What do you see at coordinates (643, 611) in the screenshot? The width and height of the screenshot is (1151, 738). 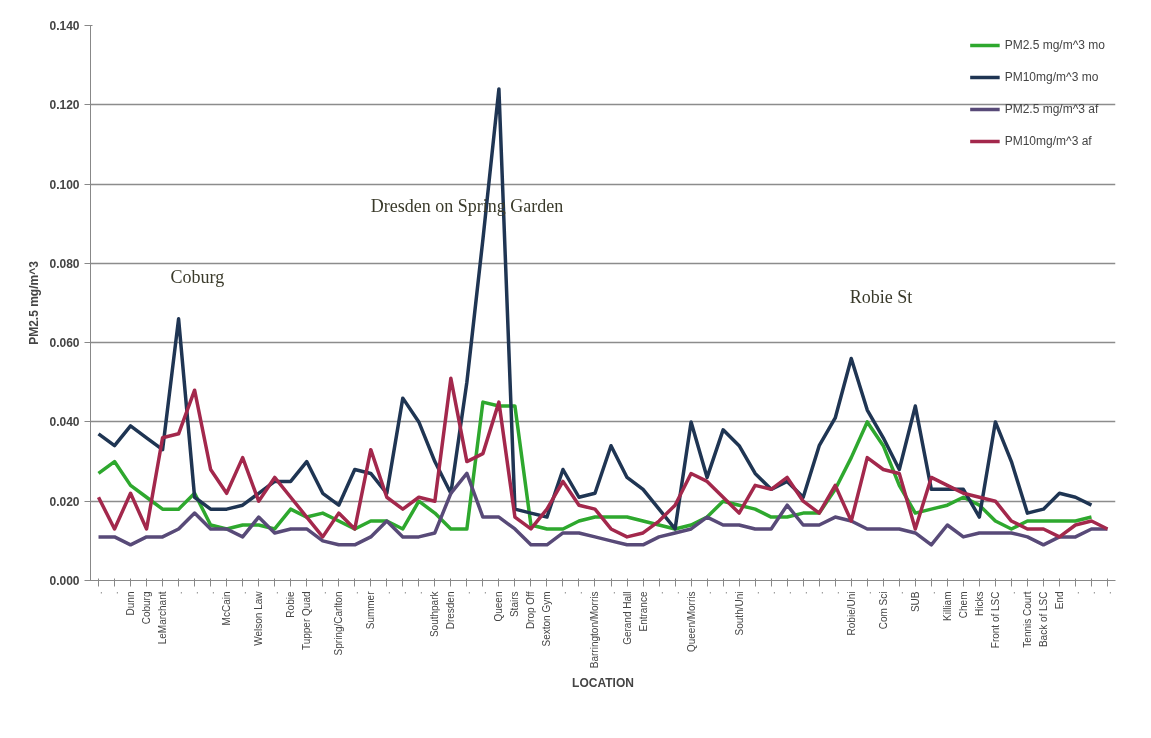 I see `x-tick-label: Entrance` at bounding box center [643, 611].